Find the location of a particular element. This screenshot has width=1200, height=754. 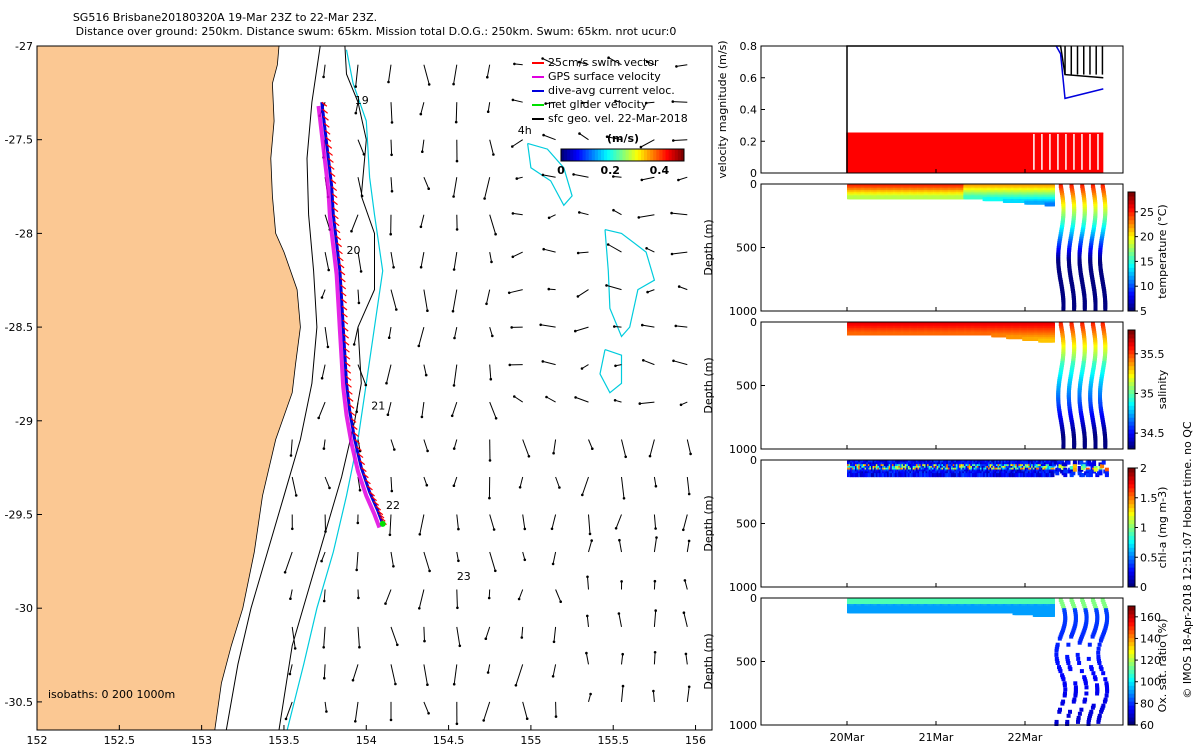

legend-entry: GPS surface velocity is located at coordinates (604, 76).